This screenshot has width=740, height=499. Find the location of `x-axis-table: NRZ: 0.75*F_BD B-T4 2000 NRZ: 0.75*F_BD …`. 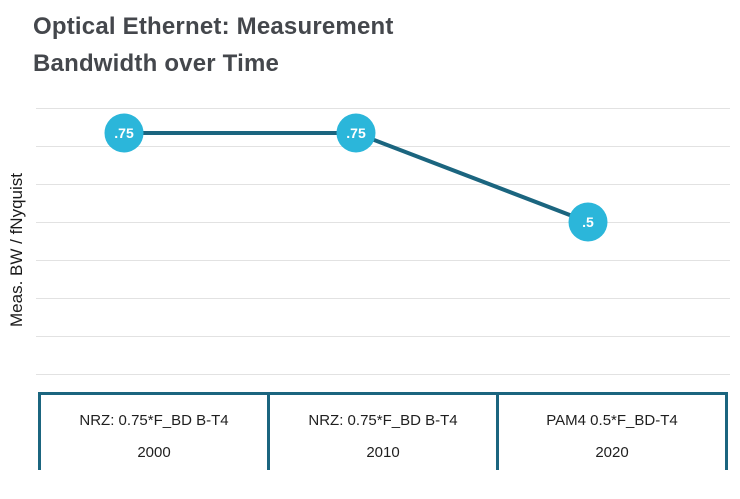

x-axis-table: NRZ: 0.75*F_BD B-T4 2000 NRZ: 0.75*F_BD … is located at coordinates (383, 431).